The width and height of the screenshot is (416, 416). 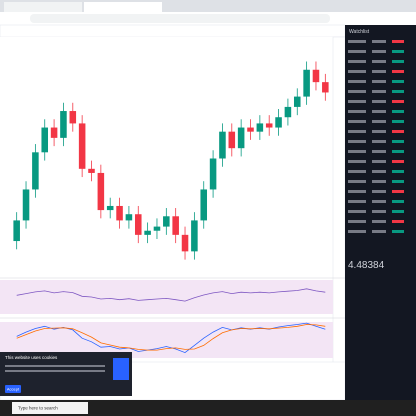 I want to click on taskbar, so click(x=208, y=408).